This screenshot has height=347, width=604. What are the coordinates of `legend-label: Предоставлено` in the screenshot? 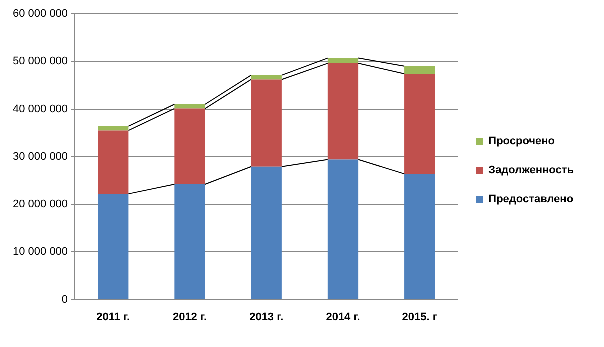 It's located at (531, 200).